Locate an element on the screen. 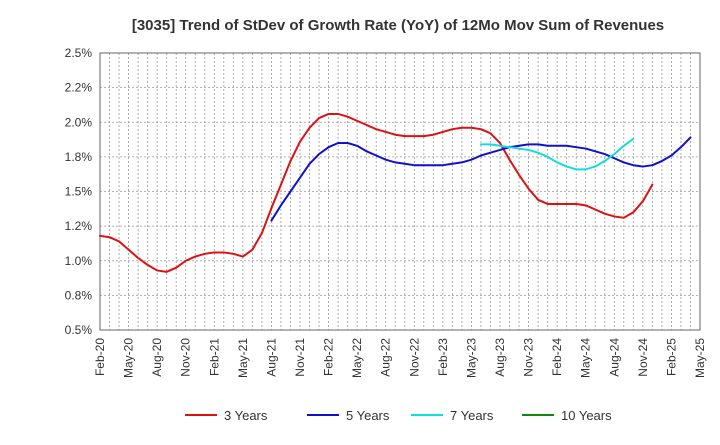  y-tick-label: 2.5% is located at coordinates (79, 53).